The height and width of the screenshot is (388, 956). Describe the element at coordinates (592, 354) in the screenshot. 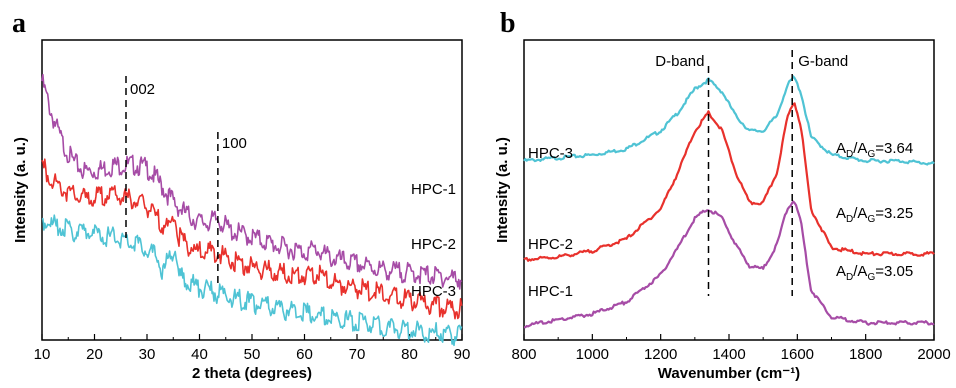

I see `x-tick-label-b: 1000` at that location.